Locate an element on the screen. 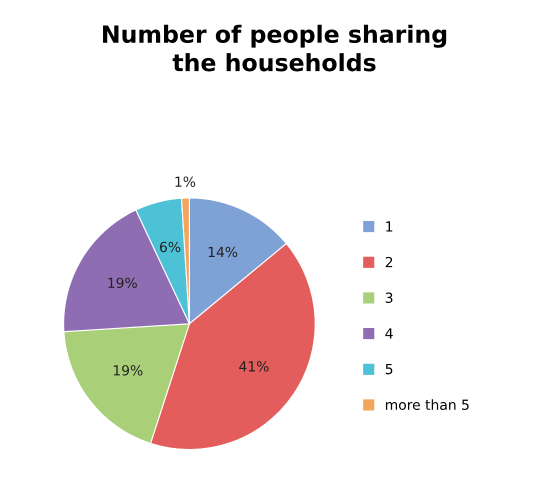 This screenshot has height=495, width=549. chart-title: Number of people sharing the households is located at coordinates (274, 48).